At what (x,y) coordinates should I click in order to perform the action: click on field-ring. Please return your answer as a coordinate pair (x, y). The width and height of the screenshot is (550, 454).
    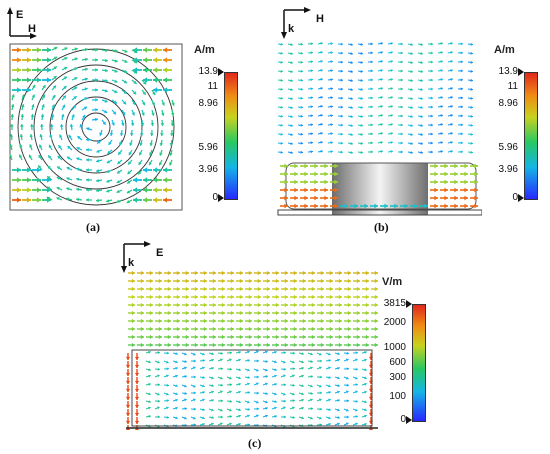
    Looking at the image, I should click on (96, 127).